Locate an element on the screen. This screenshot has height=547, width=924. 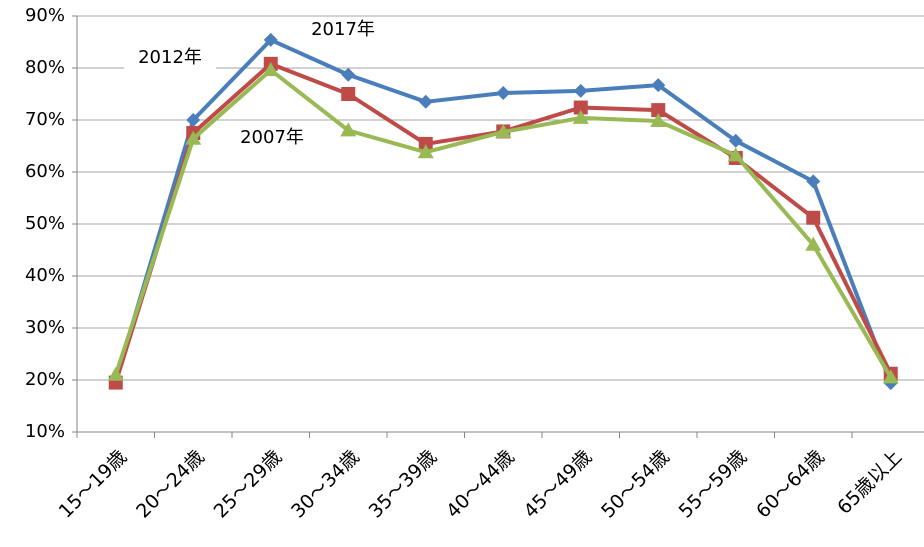
series-label: 2012年 is located at coordinates (170, 57).